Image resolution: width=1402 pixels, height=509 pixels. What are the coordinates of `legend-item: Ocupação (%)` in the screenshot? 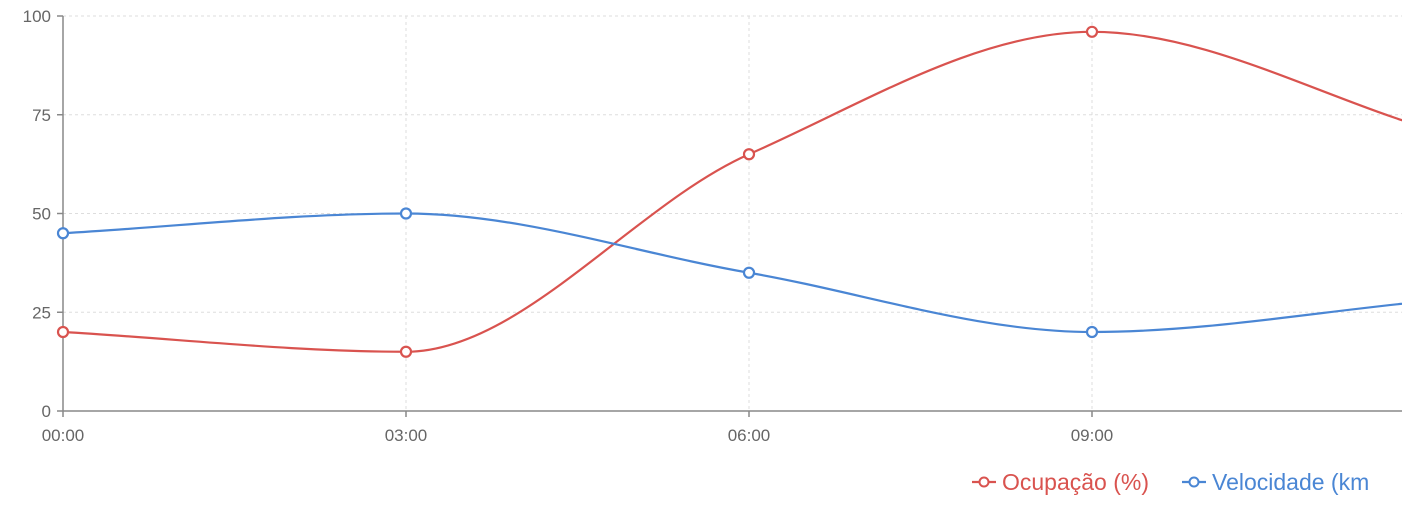 It's located at (1060, 482).